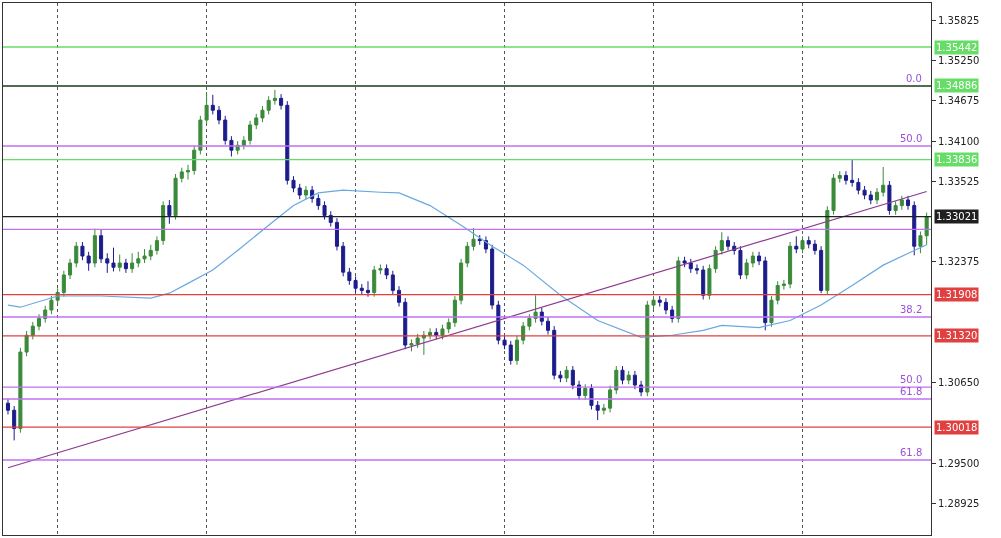  What do you see at coordinates (959, 383) in the screenshot?
I see `y-tick-label: 1.30650` at bounding box center [959, 383].